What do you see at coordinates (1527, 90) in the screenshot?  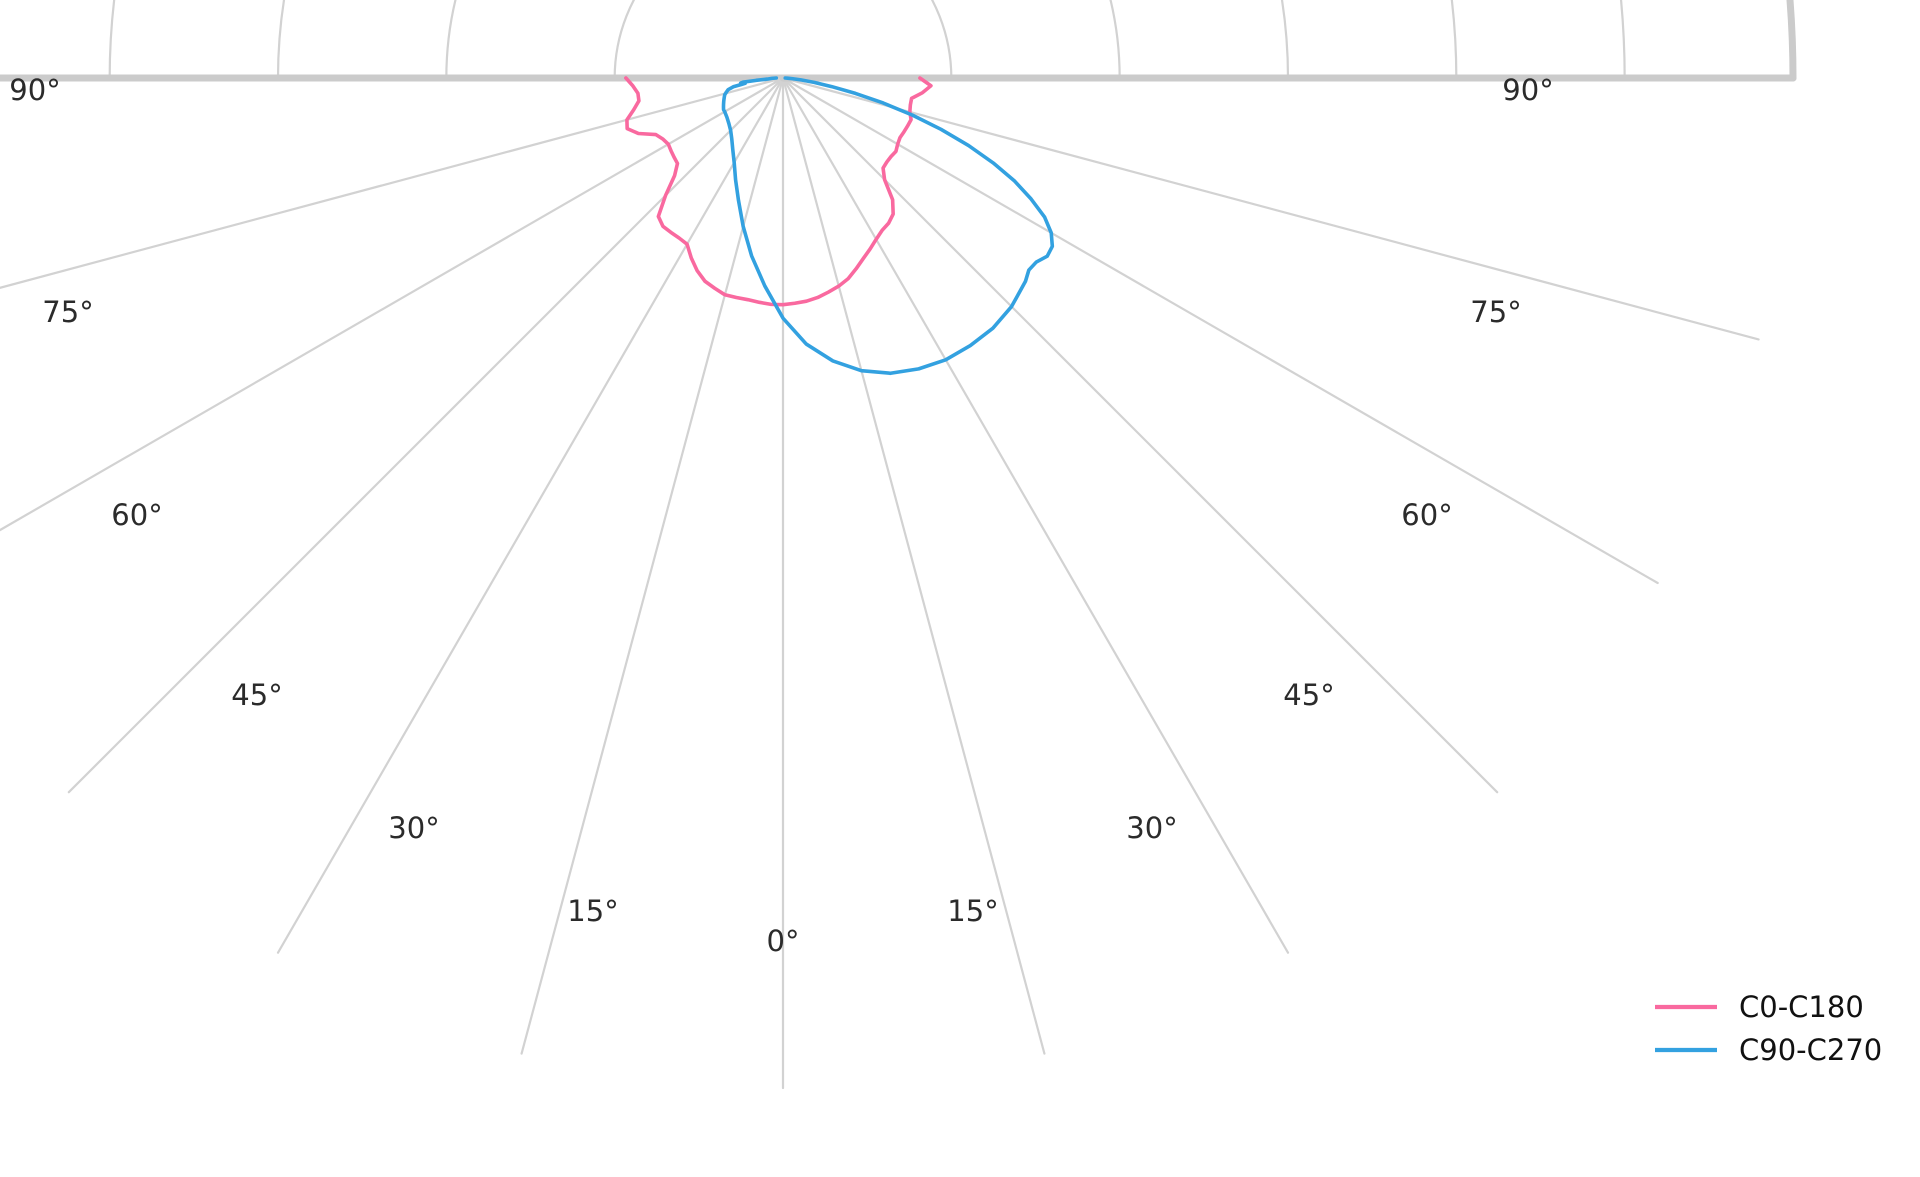 I see `radial-tick-label-right-0: 90°` at bounding box center [1527, 90].